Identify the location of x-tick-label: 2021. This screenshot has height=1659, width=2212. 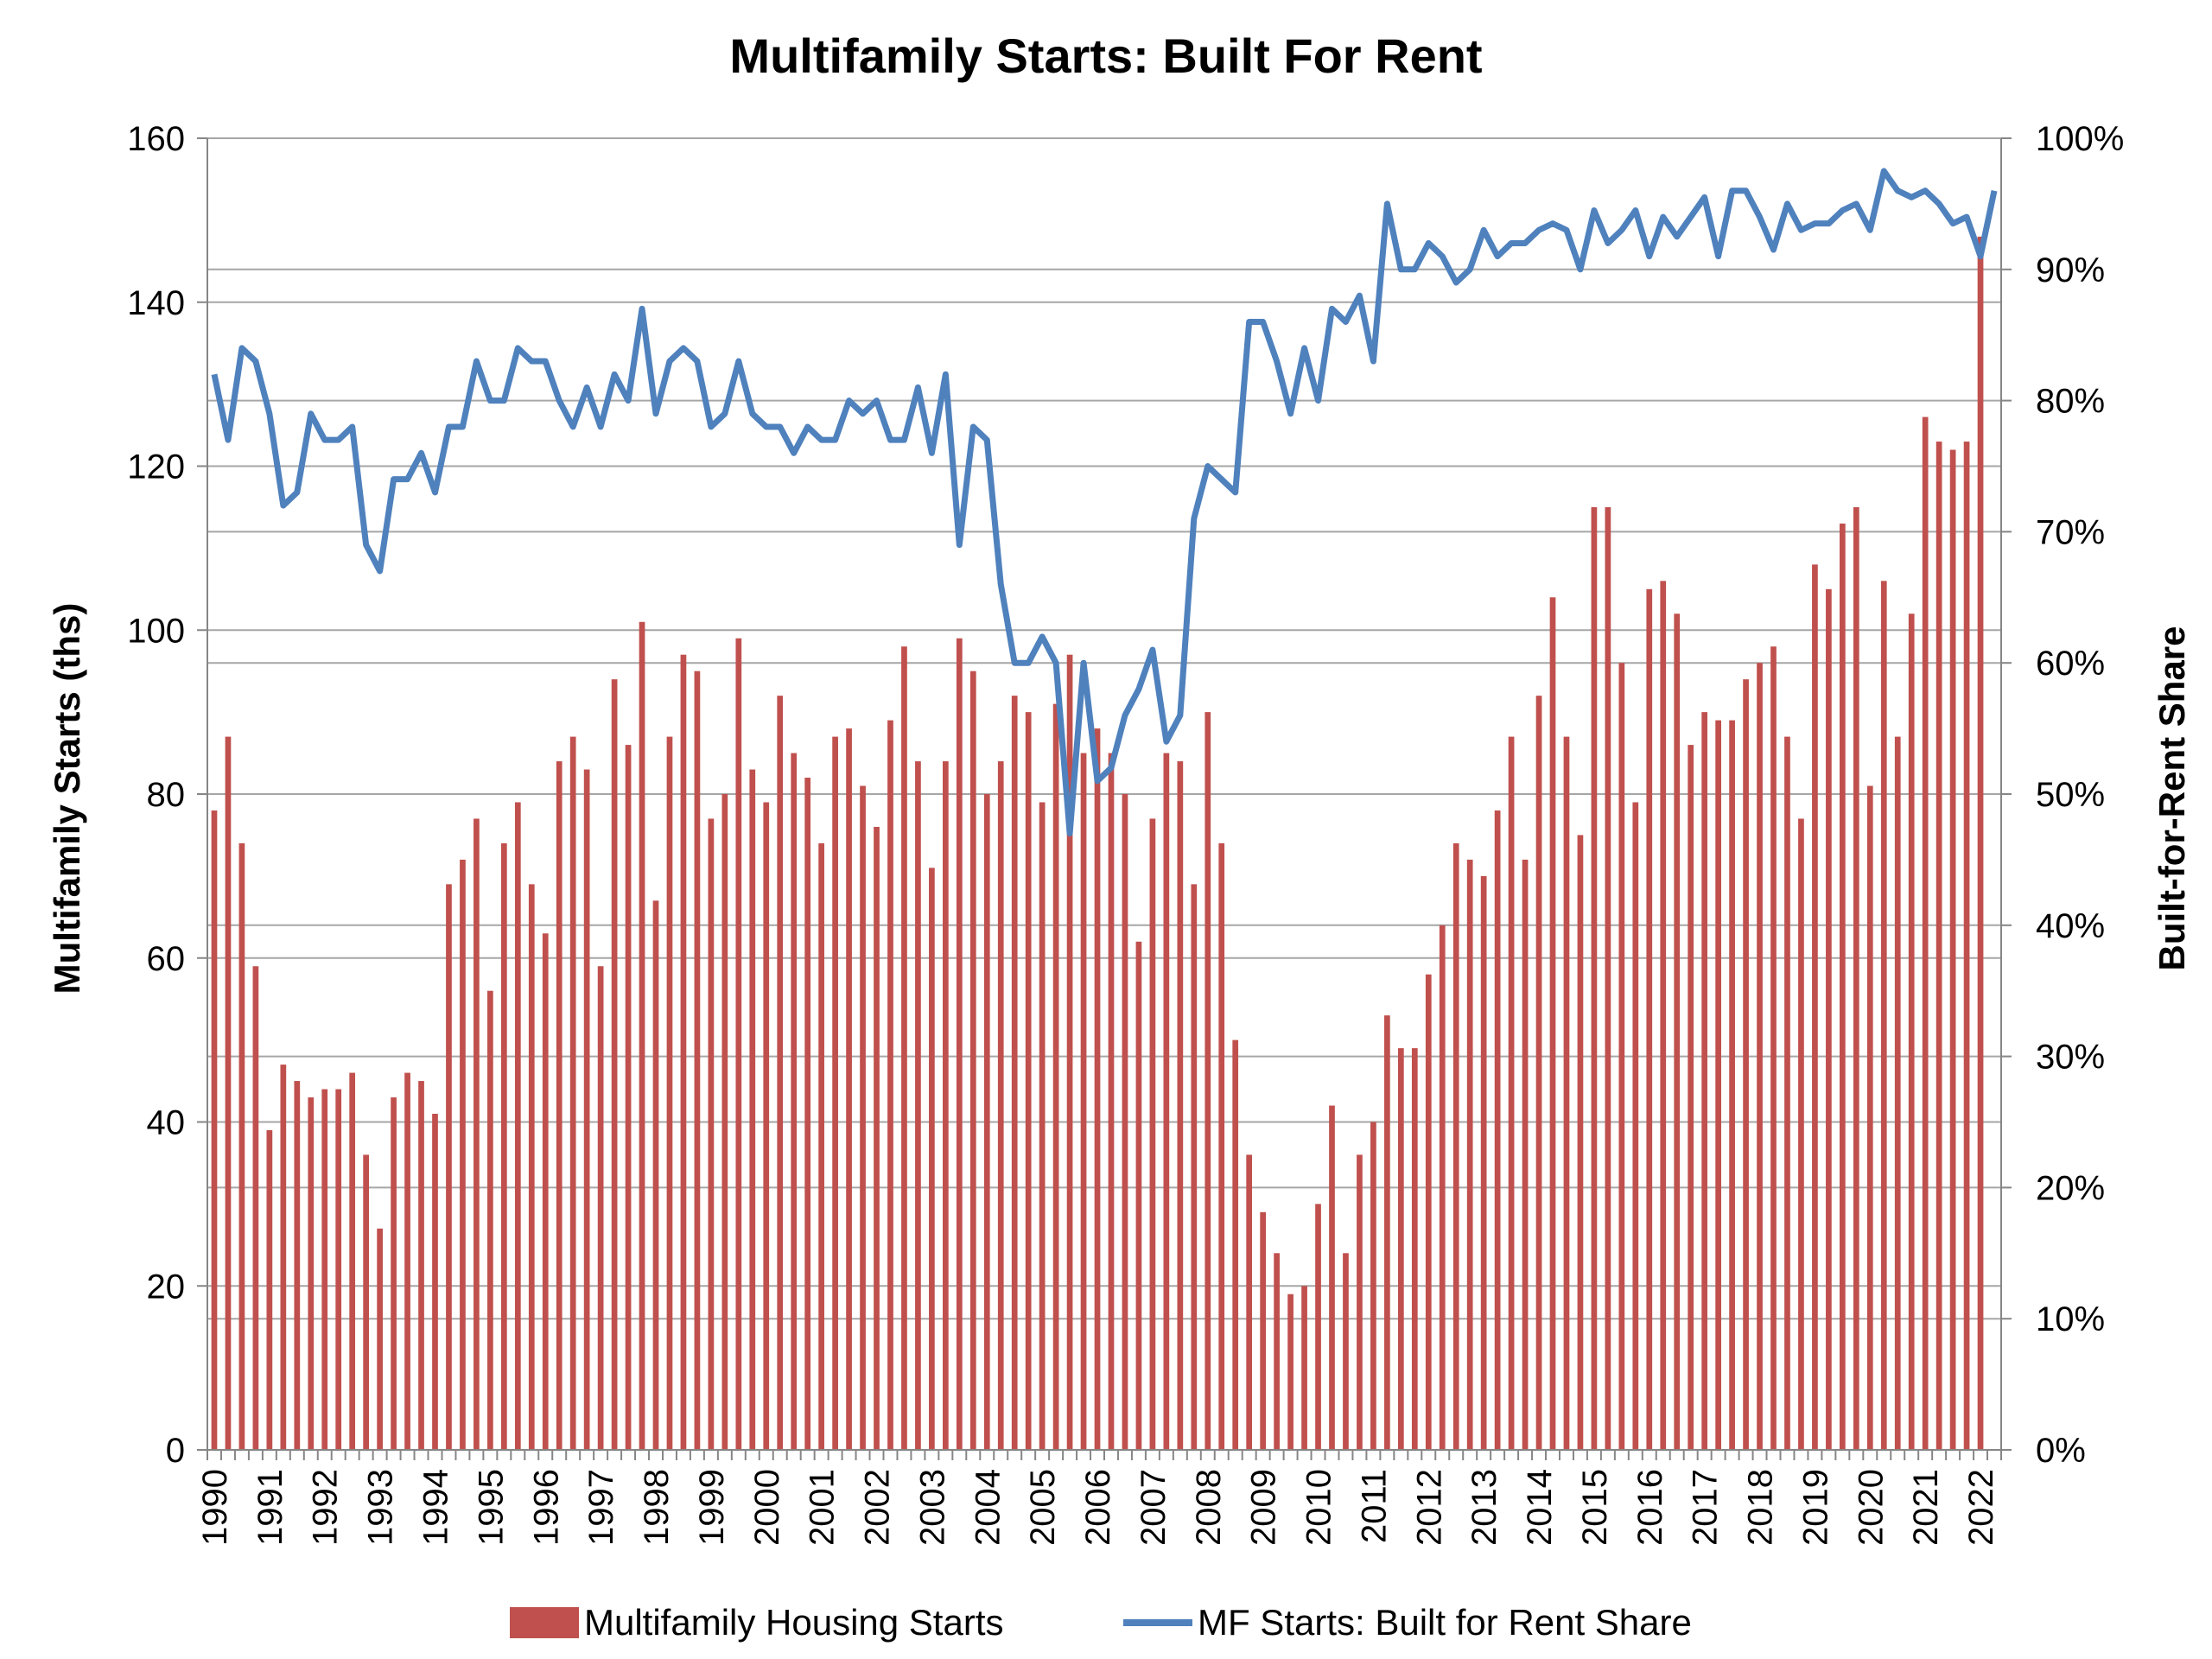
(1926, 1507).